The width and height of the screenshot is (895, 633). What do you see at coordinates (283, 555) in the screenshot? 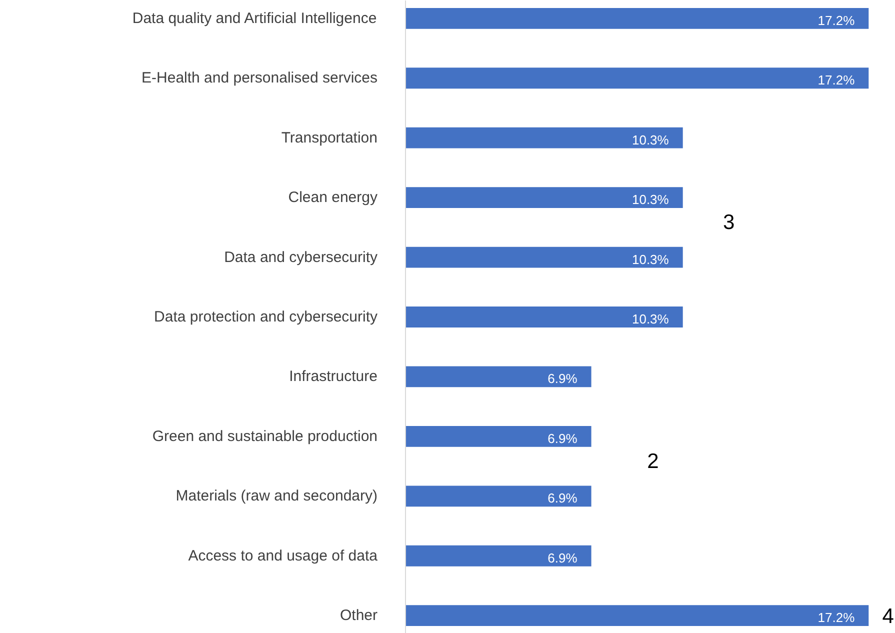
I see `y-tick-label: Access to and usage of data` at bounding box center [283, 555].